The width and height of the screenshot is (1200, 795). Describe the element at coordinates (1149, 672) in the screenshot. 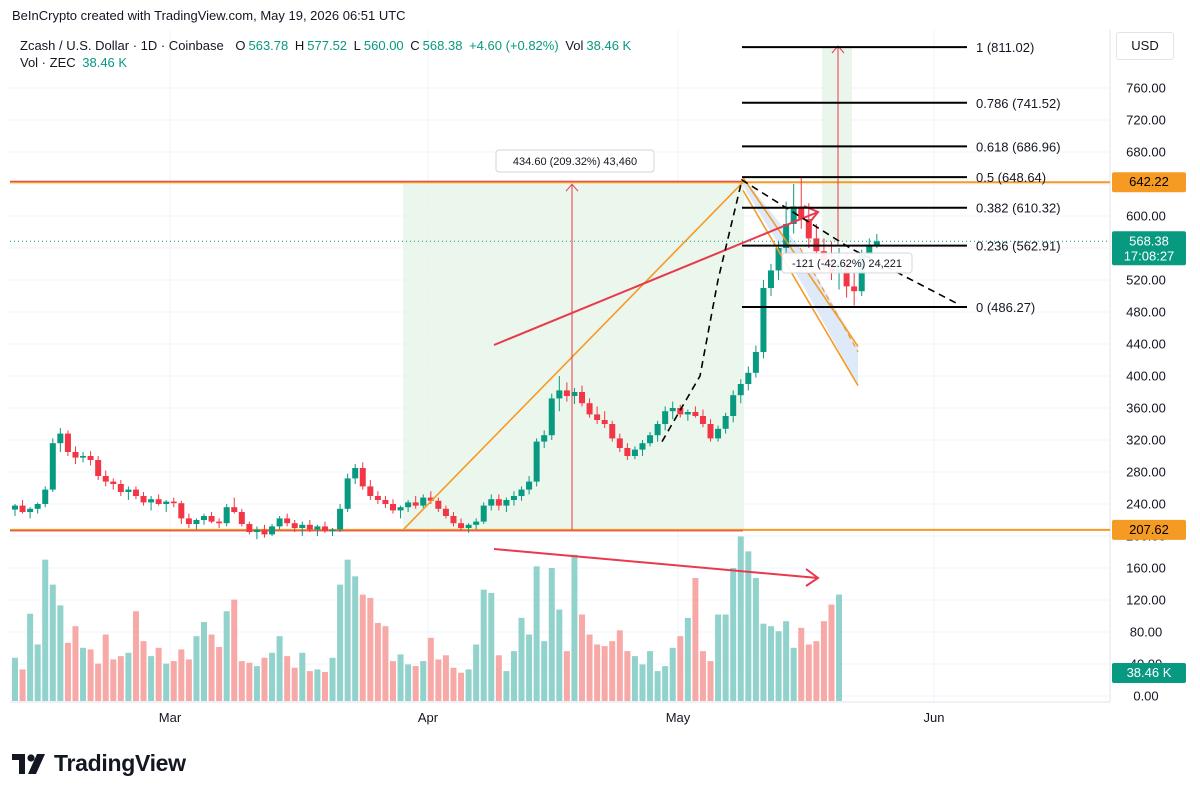

I see `volume-price-label-text: 38.46 K` at that location.